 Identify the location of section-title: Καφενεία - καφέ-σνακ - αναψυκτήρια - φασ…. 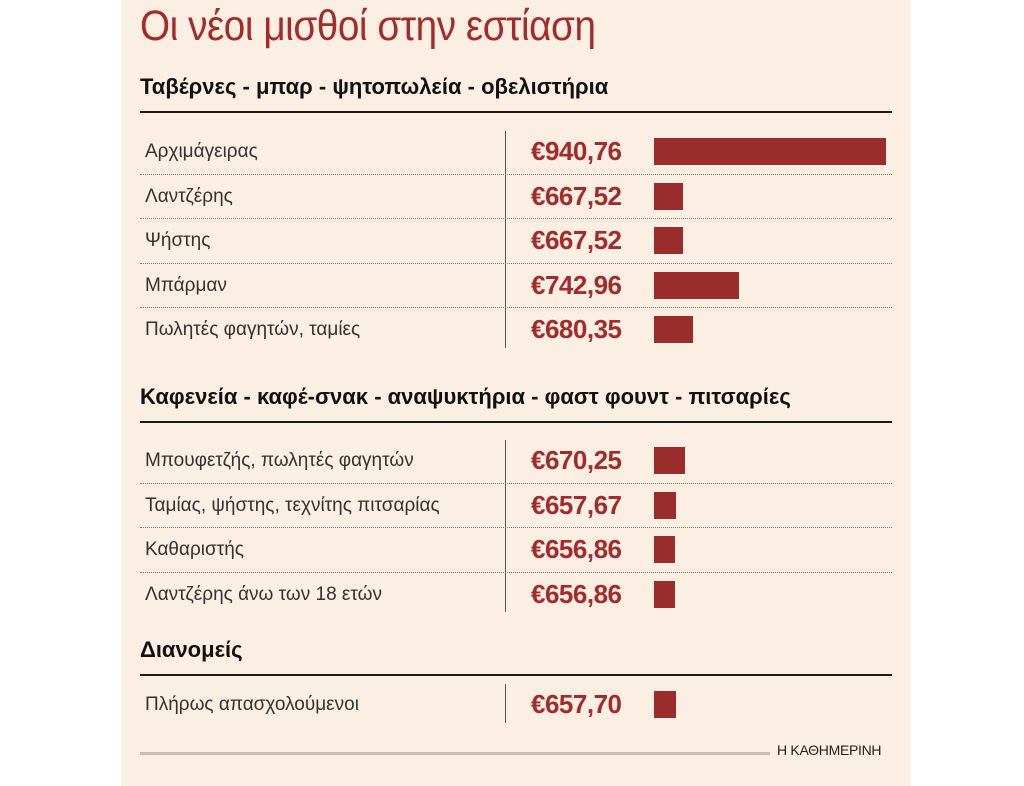
(465, 396).